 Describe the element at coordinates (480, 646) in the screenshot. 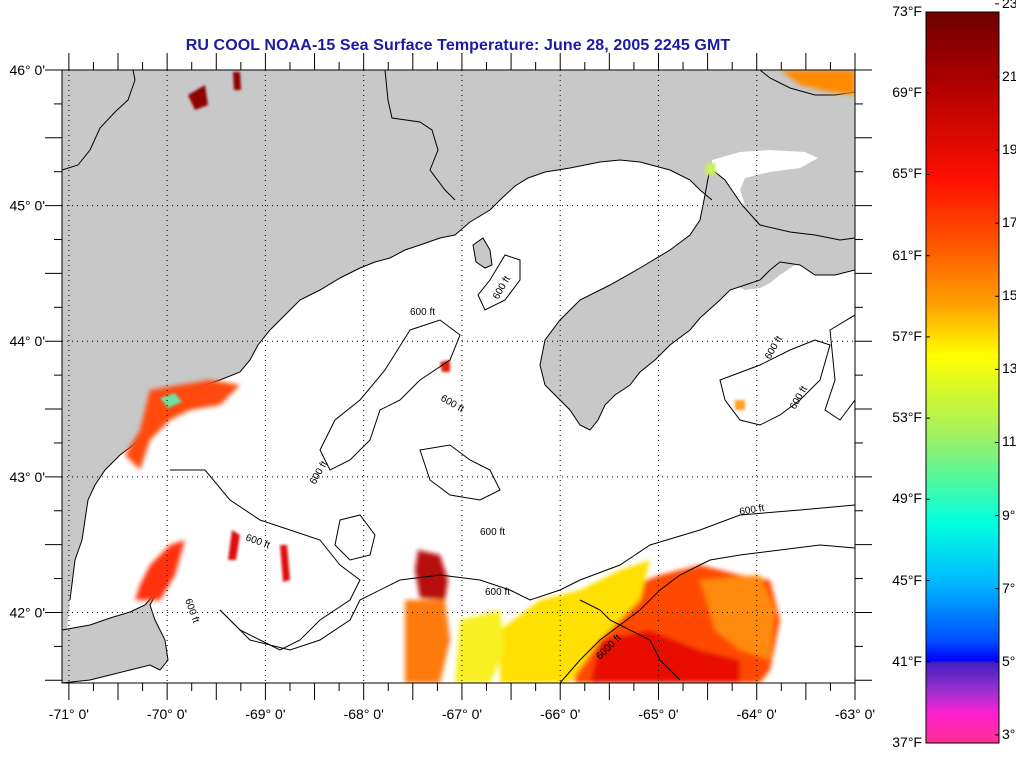

I see `sst-patch-yellow-left` at that location.